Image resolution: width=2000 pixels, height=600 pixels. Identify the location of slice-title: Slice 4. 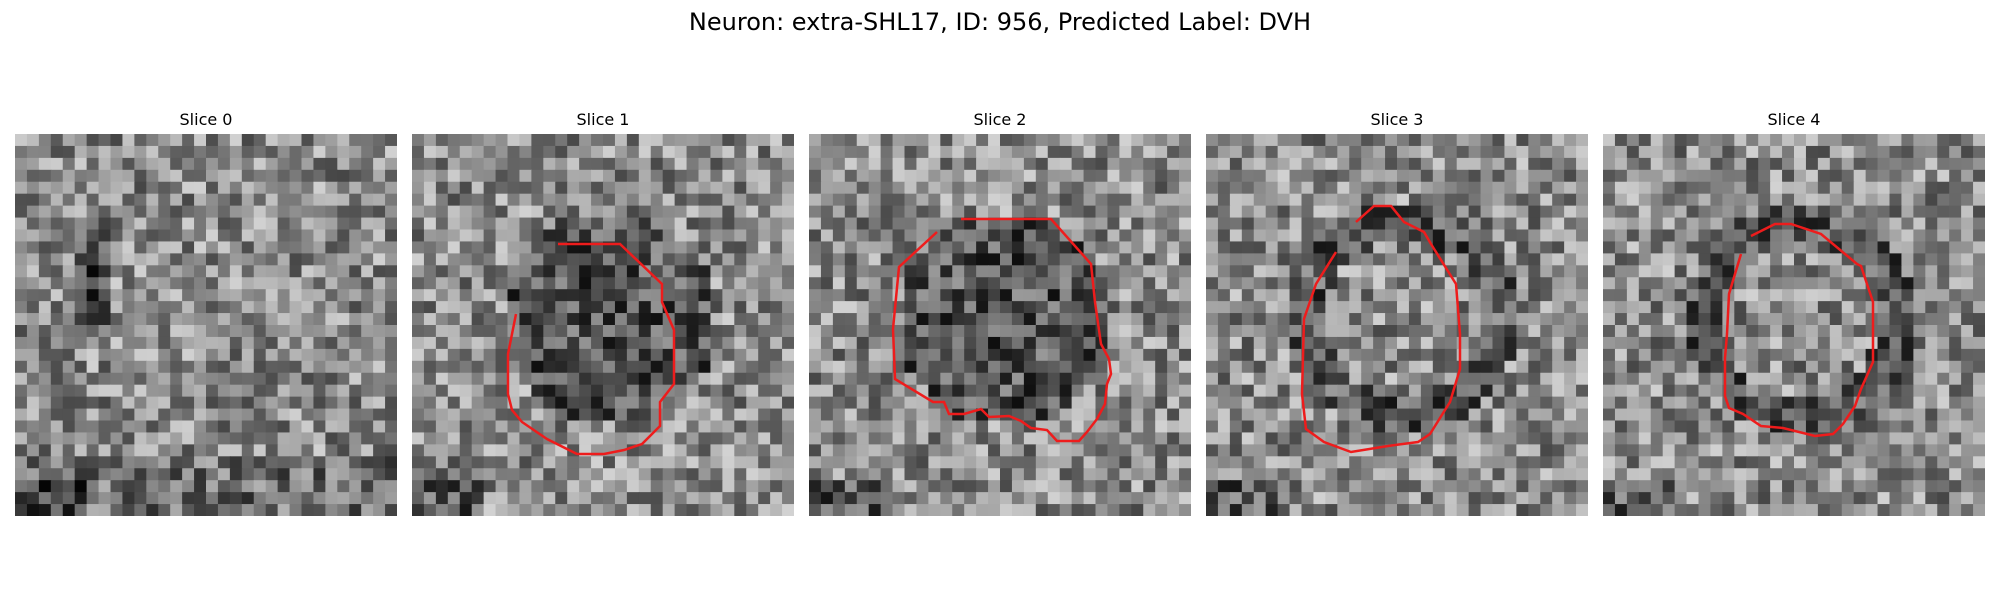
(1794, 119).